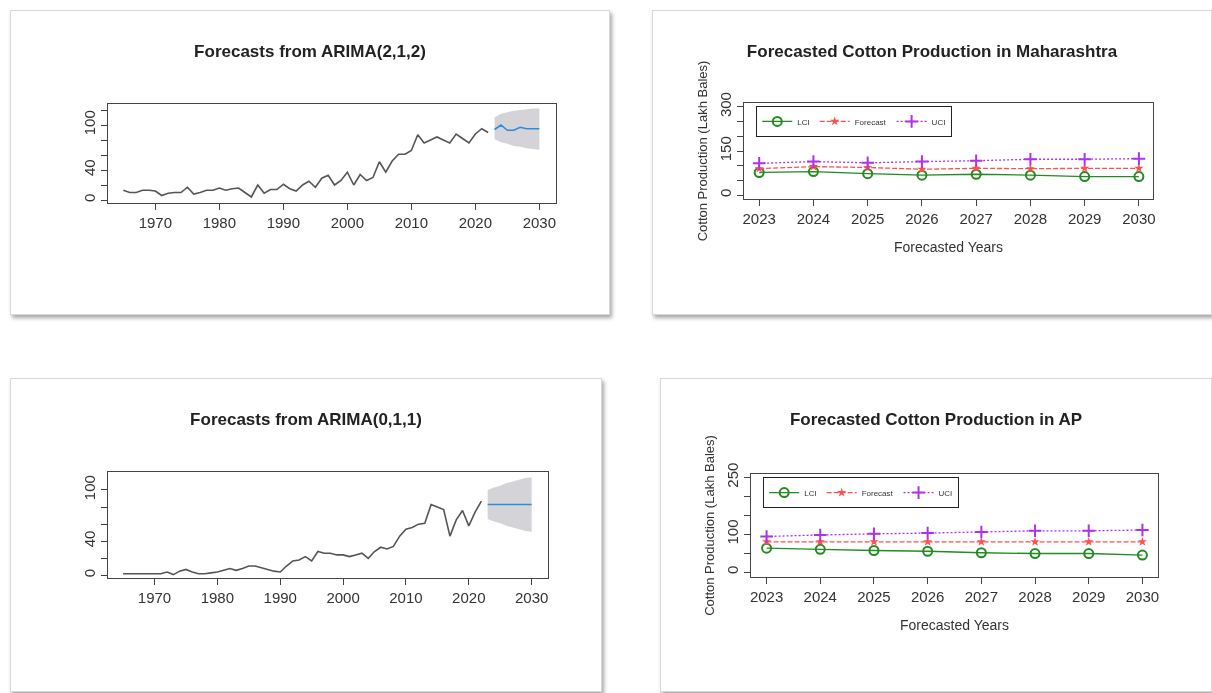 The width and height of the screenshot is (1212, 693). What do you see at coordinates (932, 51) in the screenshot?
I see `chart-title: Forecasted Cotton Production in Maharashtra` at bounding box center [932, 51].